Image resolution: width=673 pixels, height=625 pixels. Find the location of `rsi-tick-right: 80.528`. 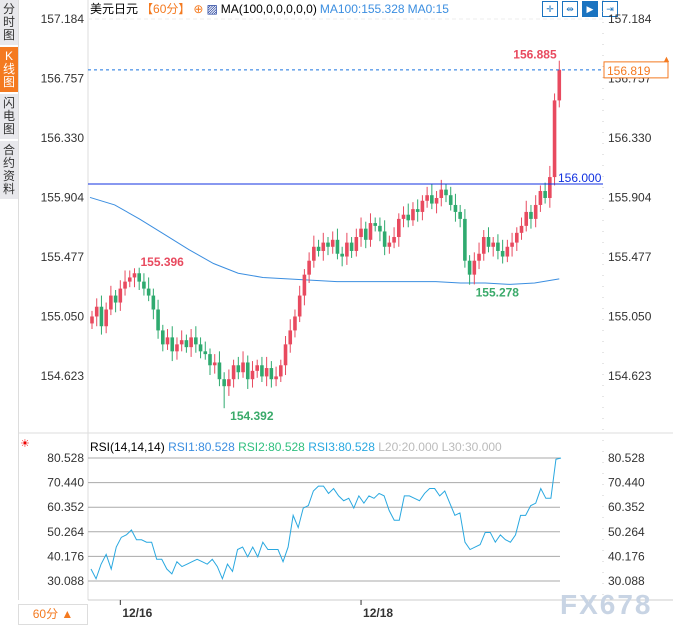

rsi-tick-right: 80.528 is located at coordinates (626, 458).